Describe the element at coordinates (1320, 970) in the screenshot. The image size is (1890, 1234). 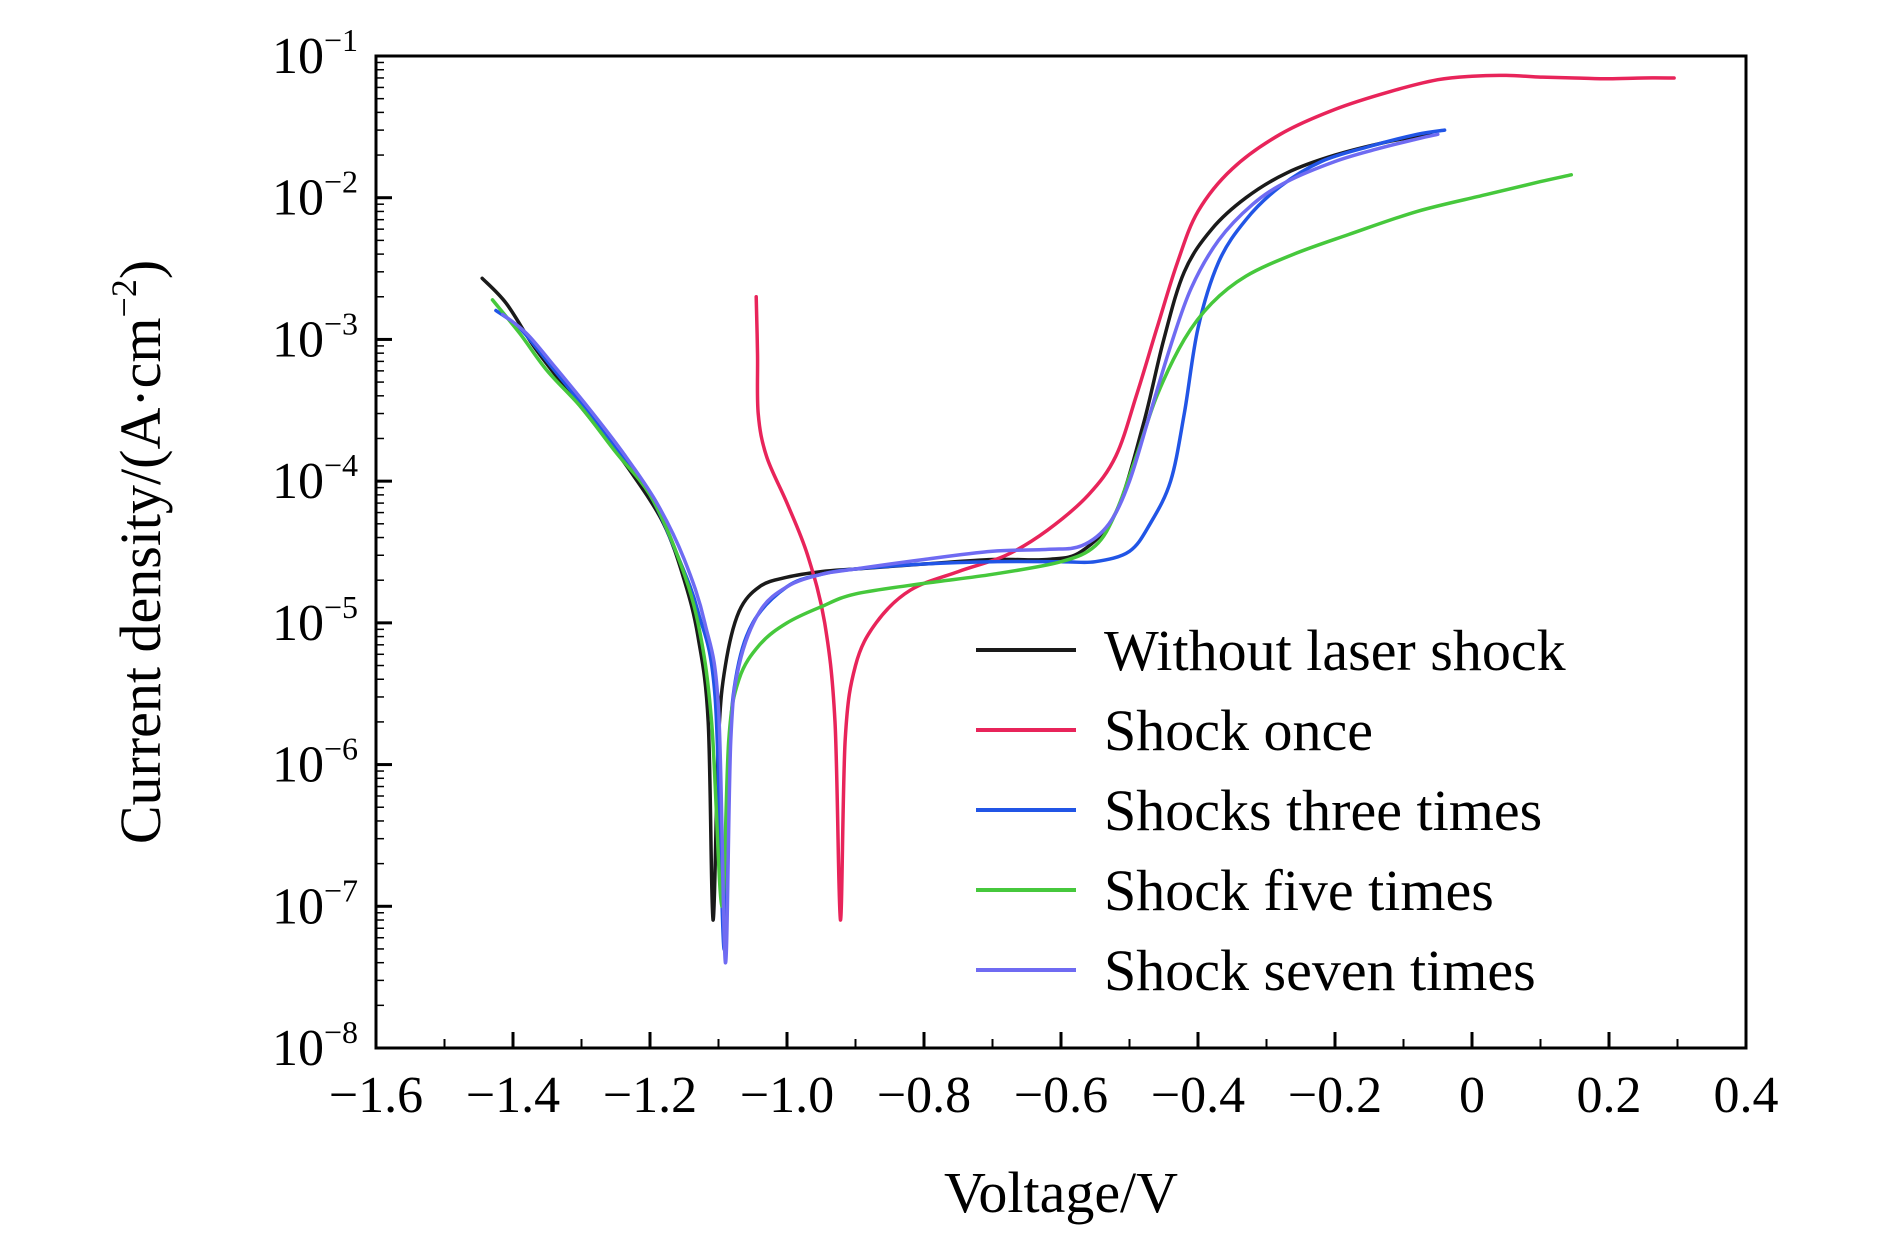
I see `legend-label-shock-seven-times: Shock seven times` at that location.